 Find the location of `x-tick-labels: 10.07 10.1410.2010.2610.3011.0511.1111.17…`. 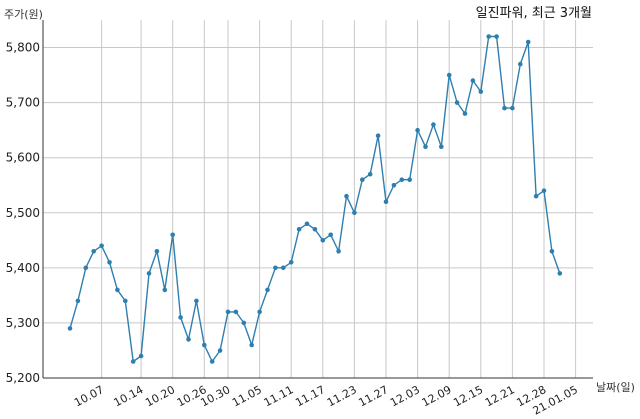

x-tick-labels: 10.07 10.1410.2010.2610.3011.0511.1111.17… is located at coordinates (326, 400).